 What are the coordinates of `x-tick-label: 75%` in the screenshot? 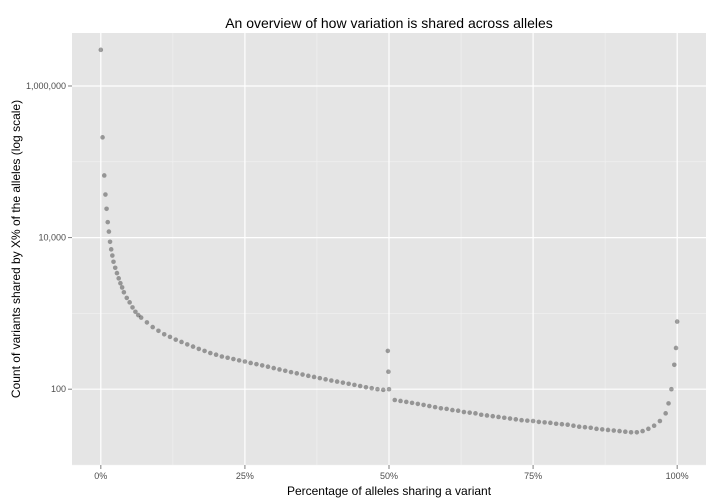 It's located at (533, 476).